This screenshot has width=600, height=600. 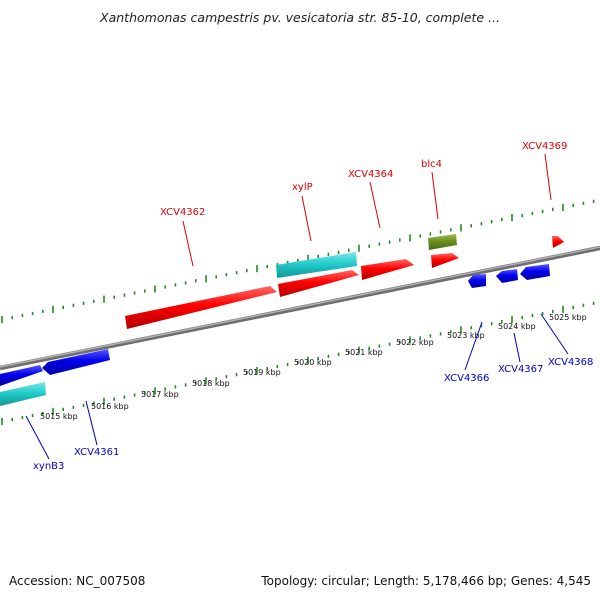 I want to click on scale-label-5015: 5015 kbp, so click(x=59, y=416).